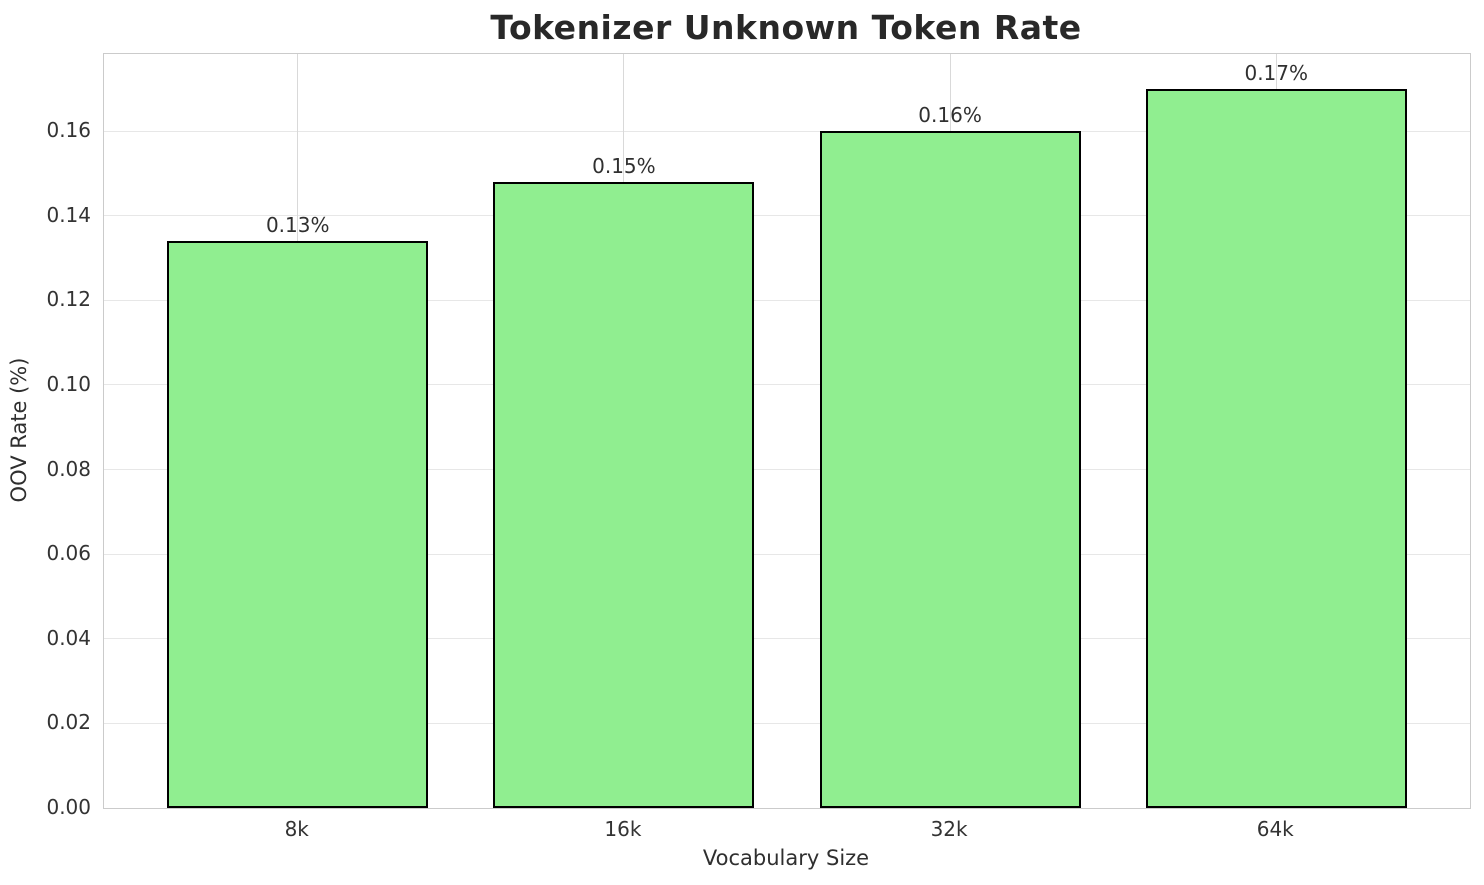 The image size is (1484, 885). I want to click on y-tick-label: 0.16, so click(68, 130).